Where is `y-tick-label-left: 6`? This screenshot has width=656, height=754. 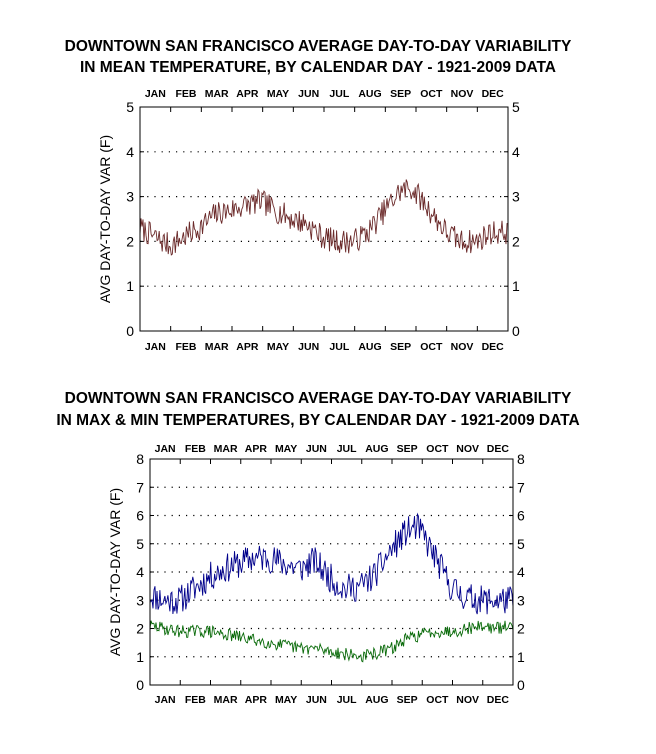 y-tick-label-left: 6 is located at coordinates (140, 516).